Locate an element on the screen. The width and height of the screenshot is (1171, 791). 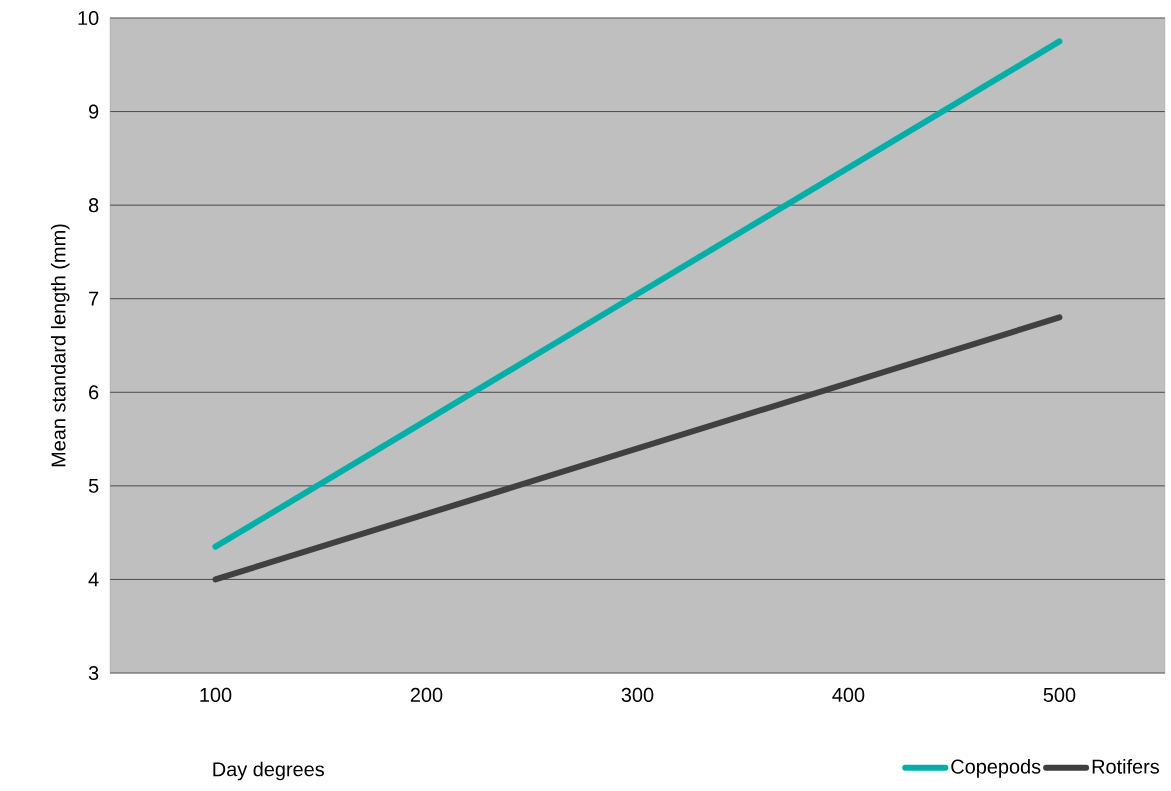
x-tick-label: 300 is located at coordinates (637, 694).